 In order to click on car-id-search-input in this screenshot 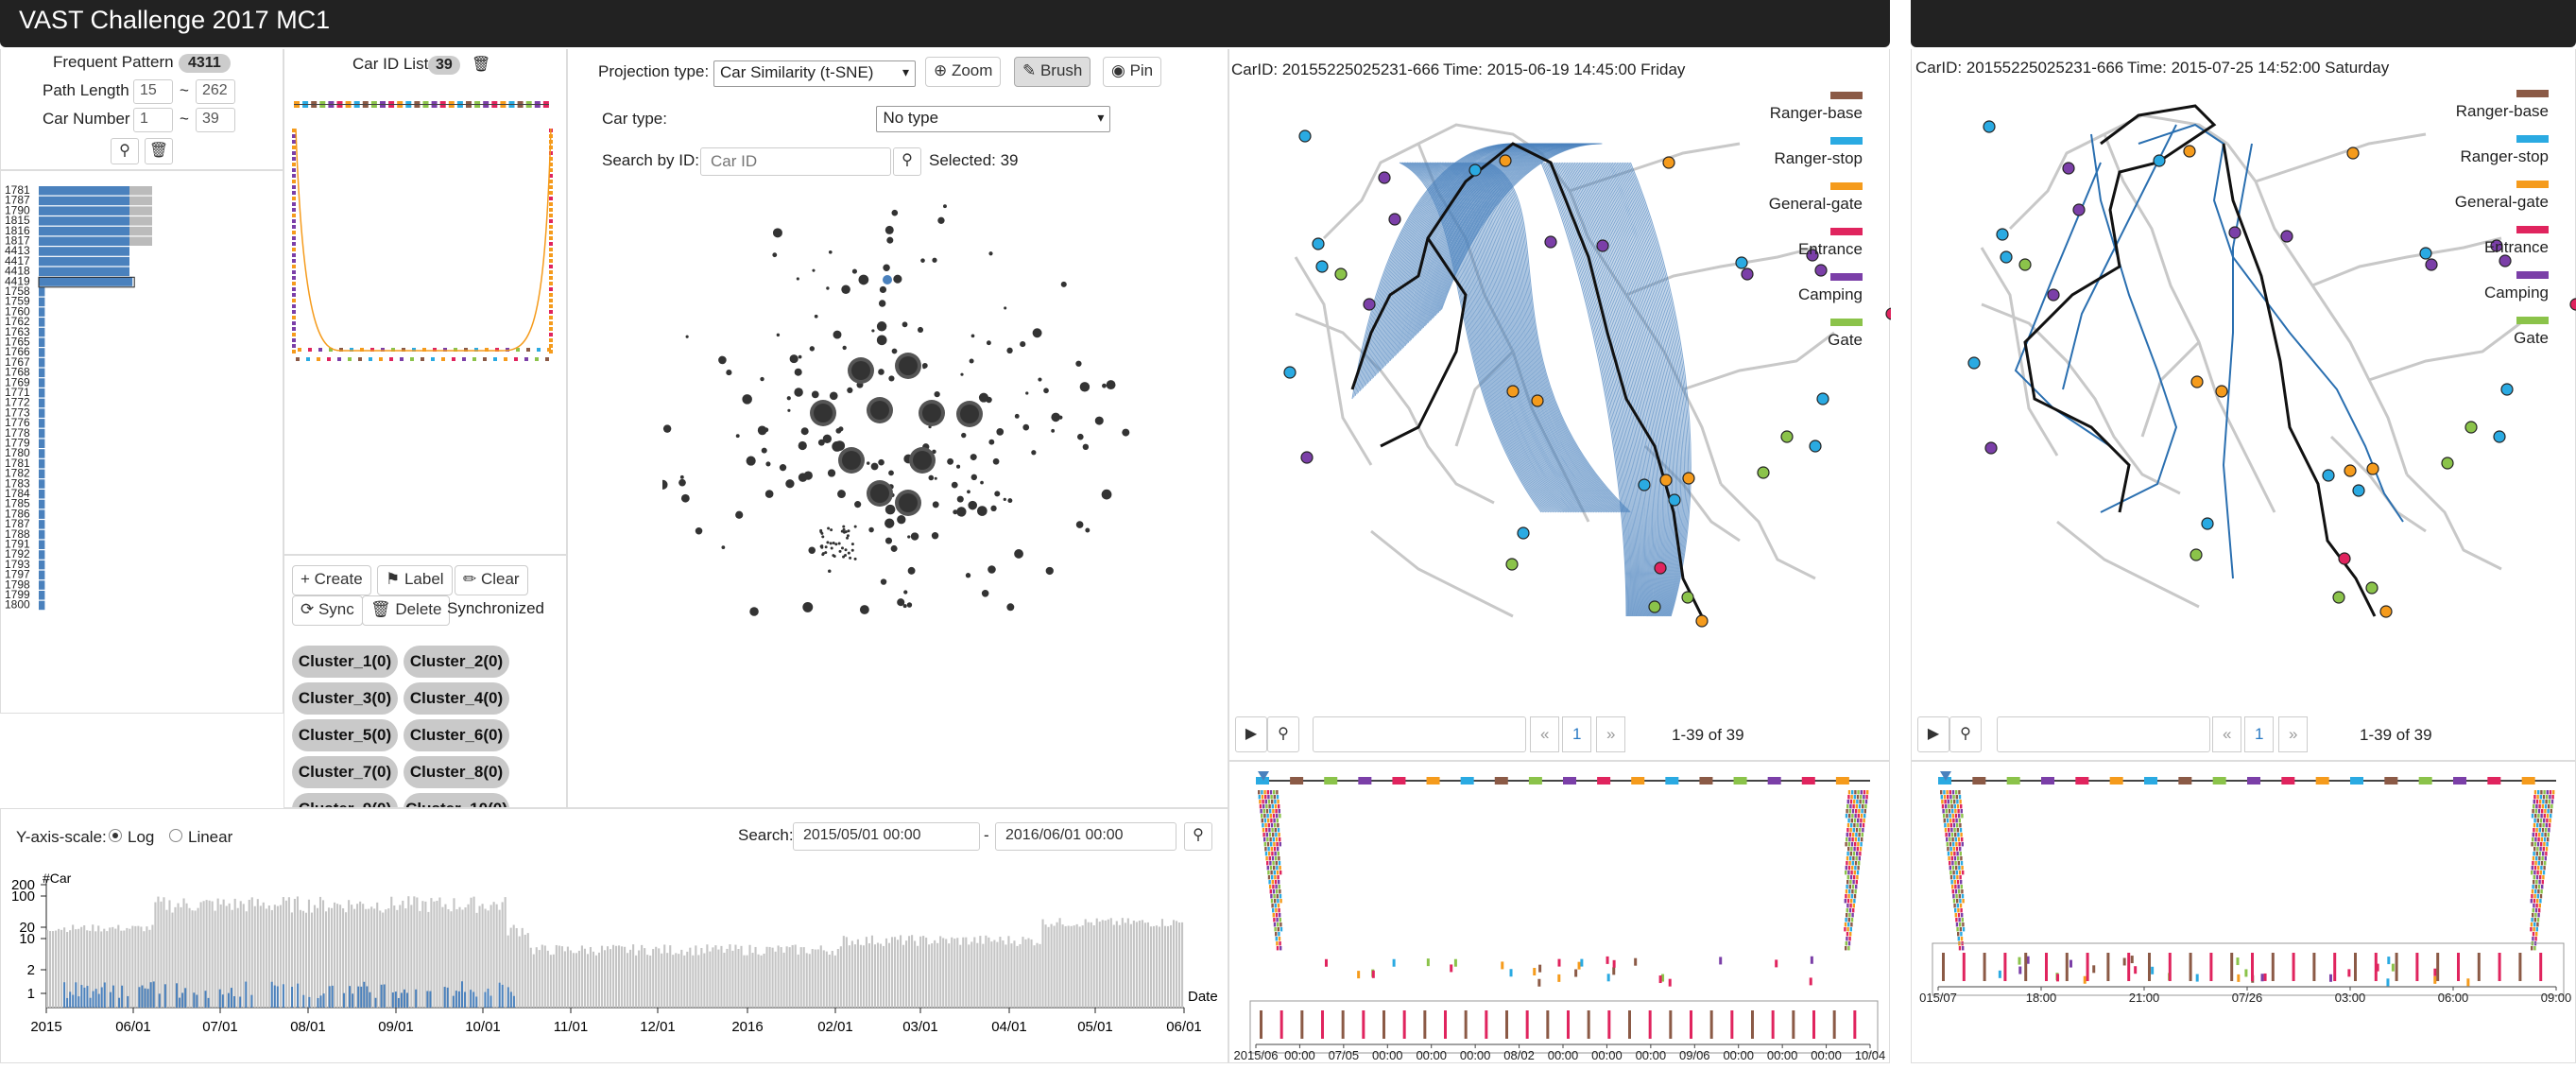, I will do `click(795, 161)`.